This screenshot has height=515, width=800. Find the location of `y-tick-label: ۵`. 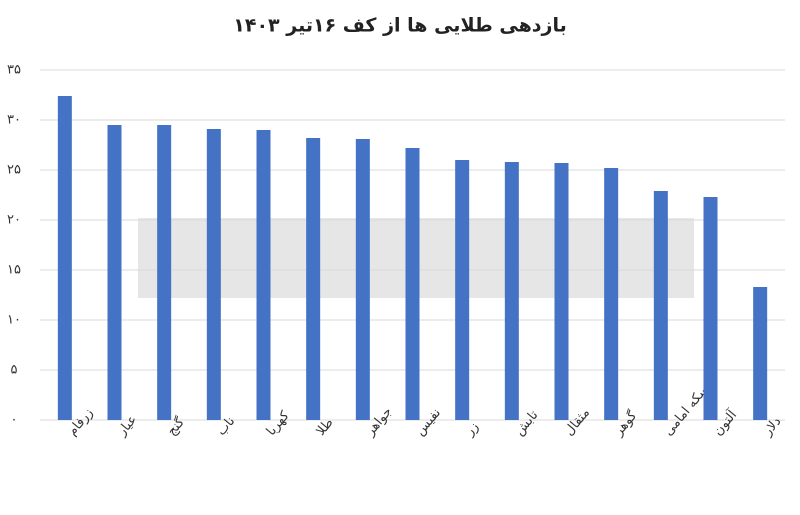

y-tick-label: ۵ is located at coordinates (14, 370).